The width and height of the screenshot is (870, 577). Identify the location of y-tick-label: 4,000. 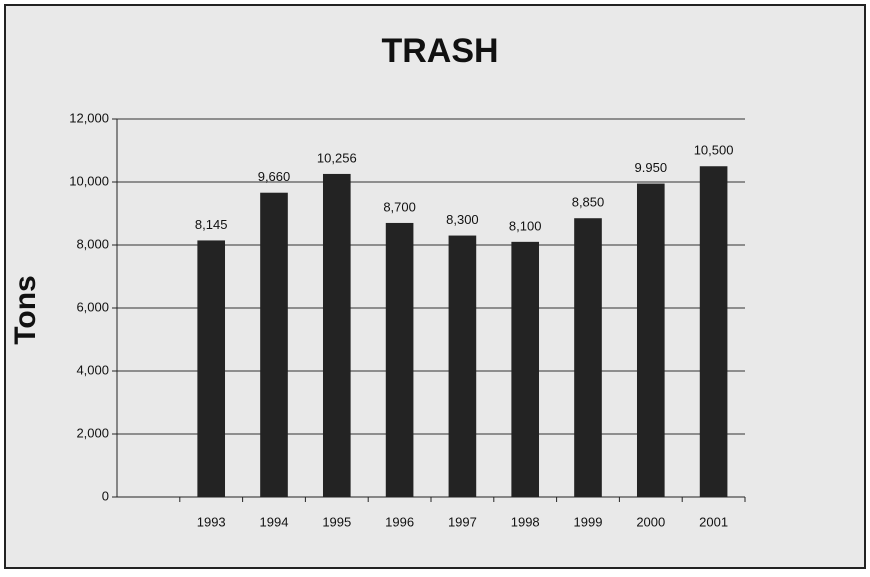
(92, 369).